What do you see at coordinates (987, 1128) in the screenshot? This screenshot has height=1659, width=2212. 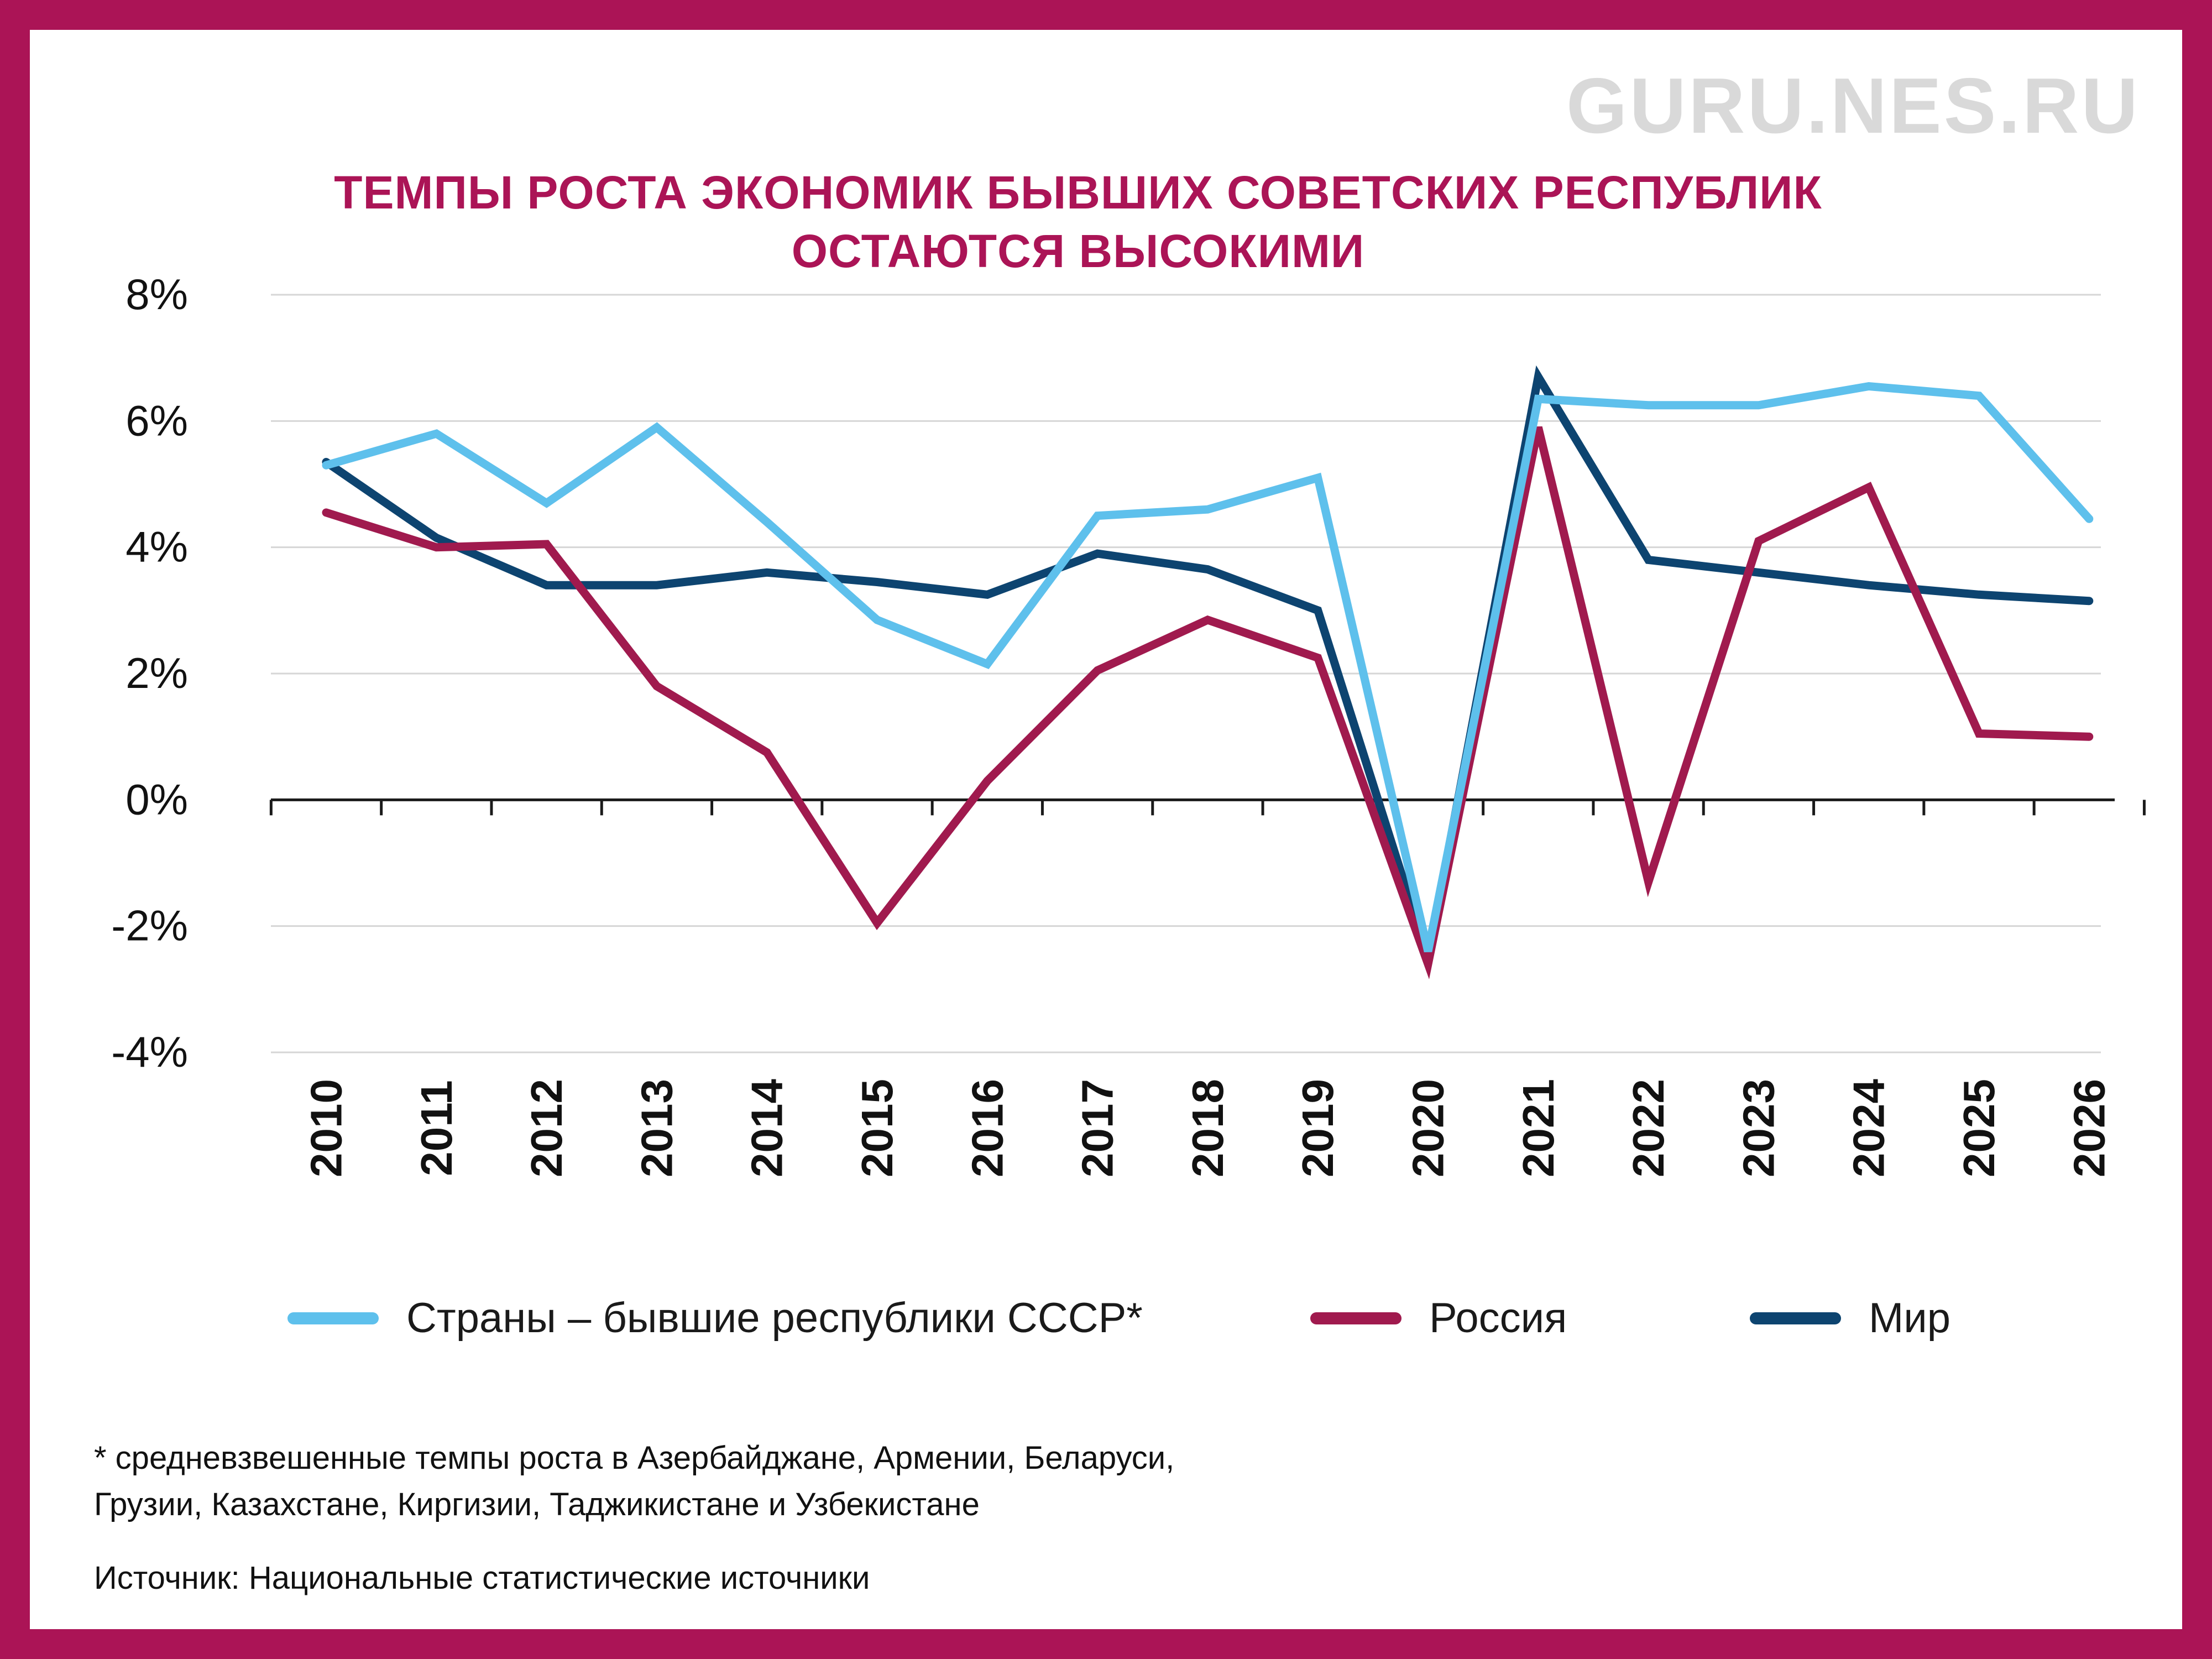 I see `x-tick-label-2016: 2016` at bounding box center [987, 1128].